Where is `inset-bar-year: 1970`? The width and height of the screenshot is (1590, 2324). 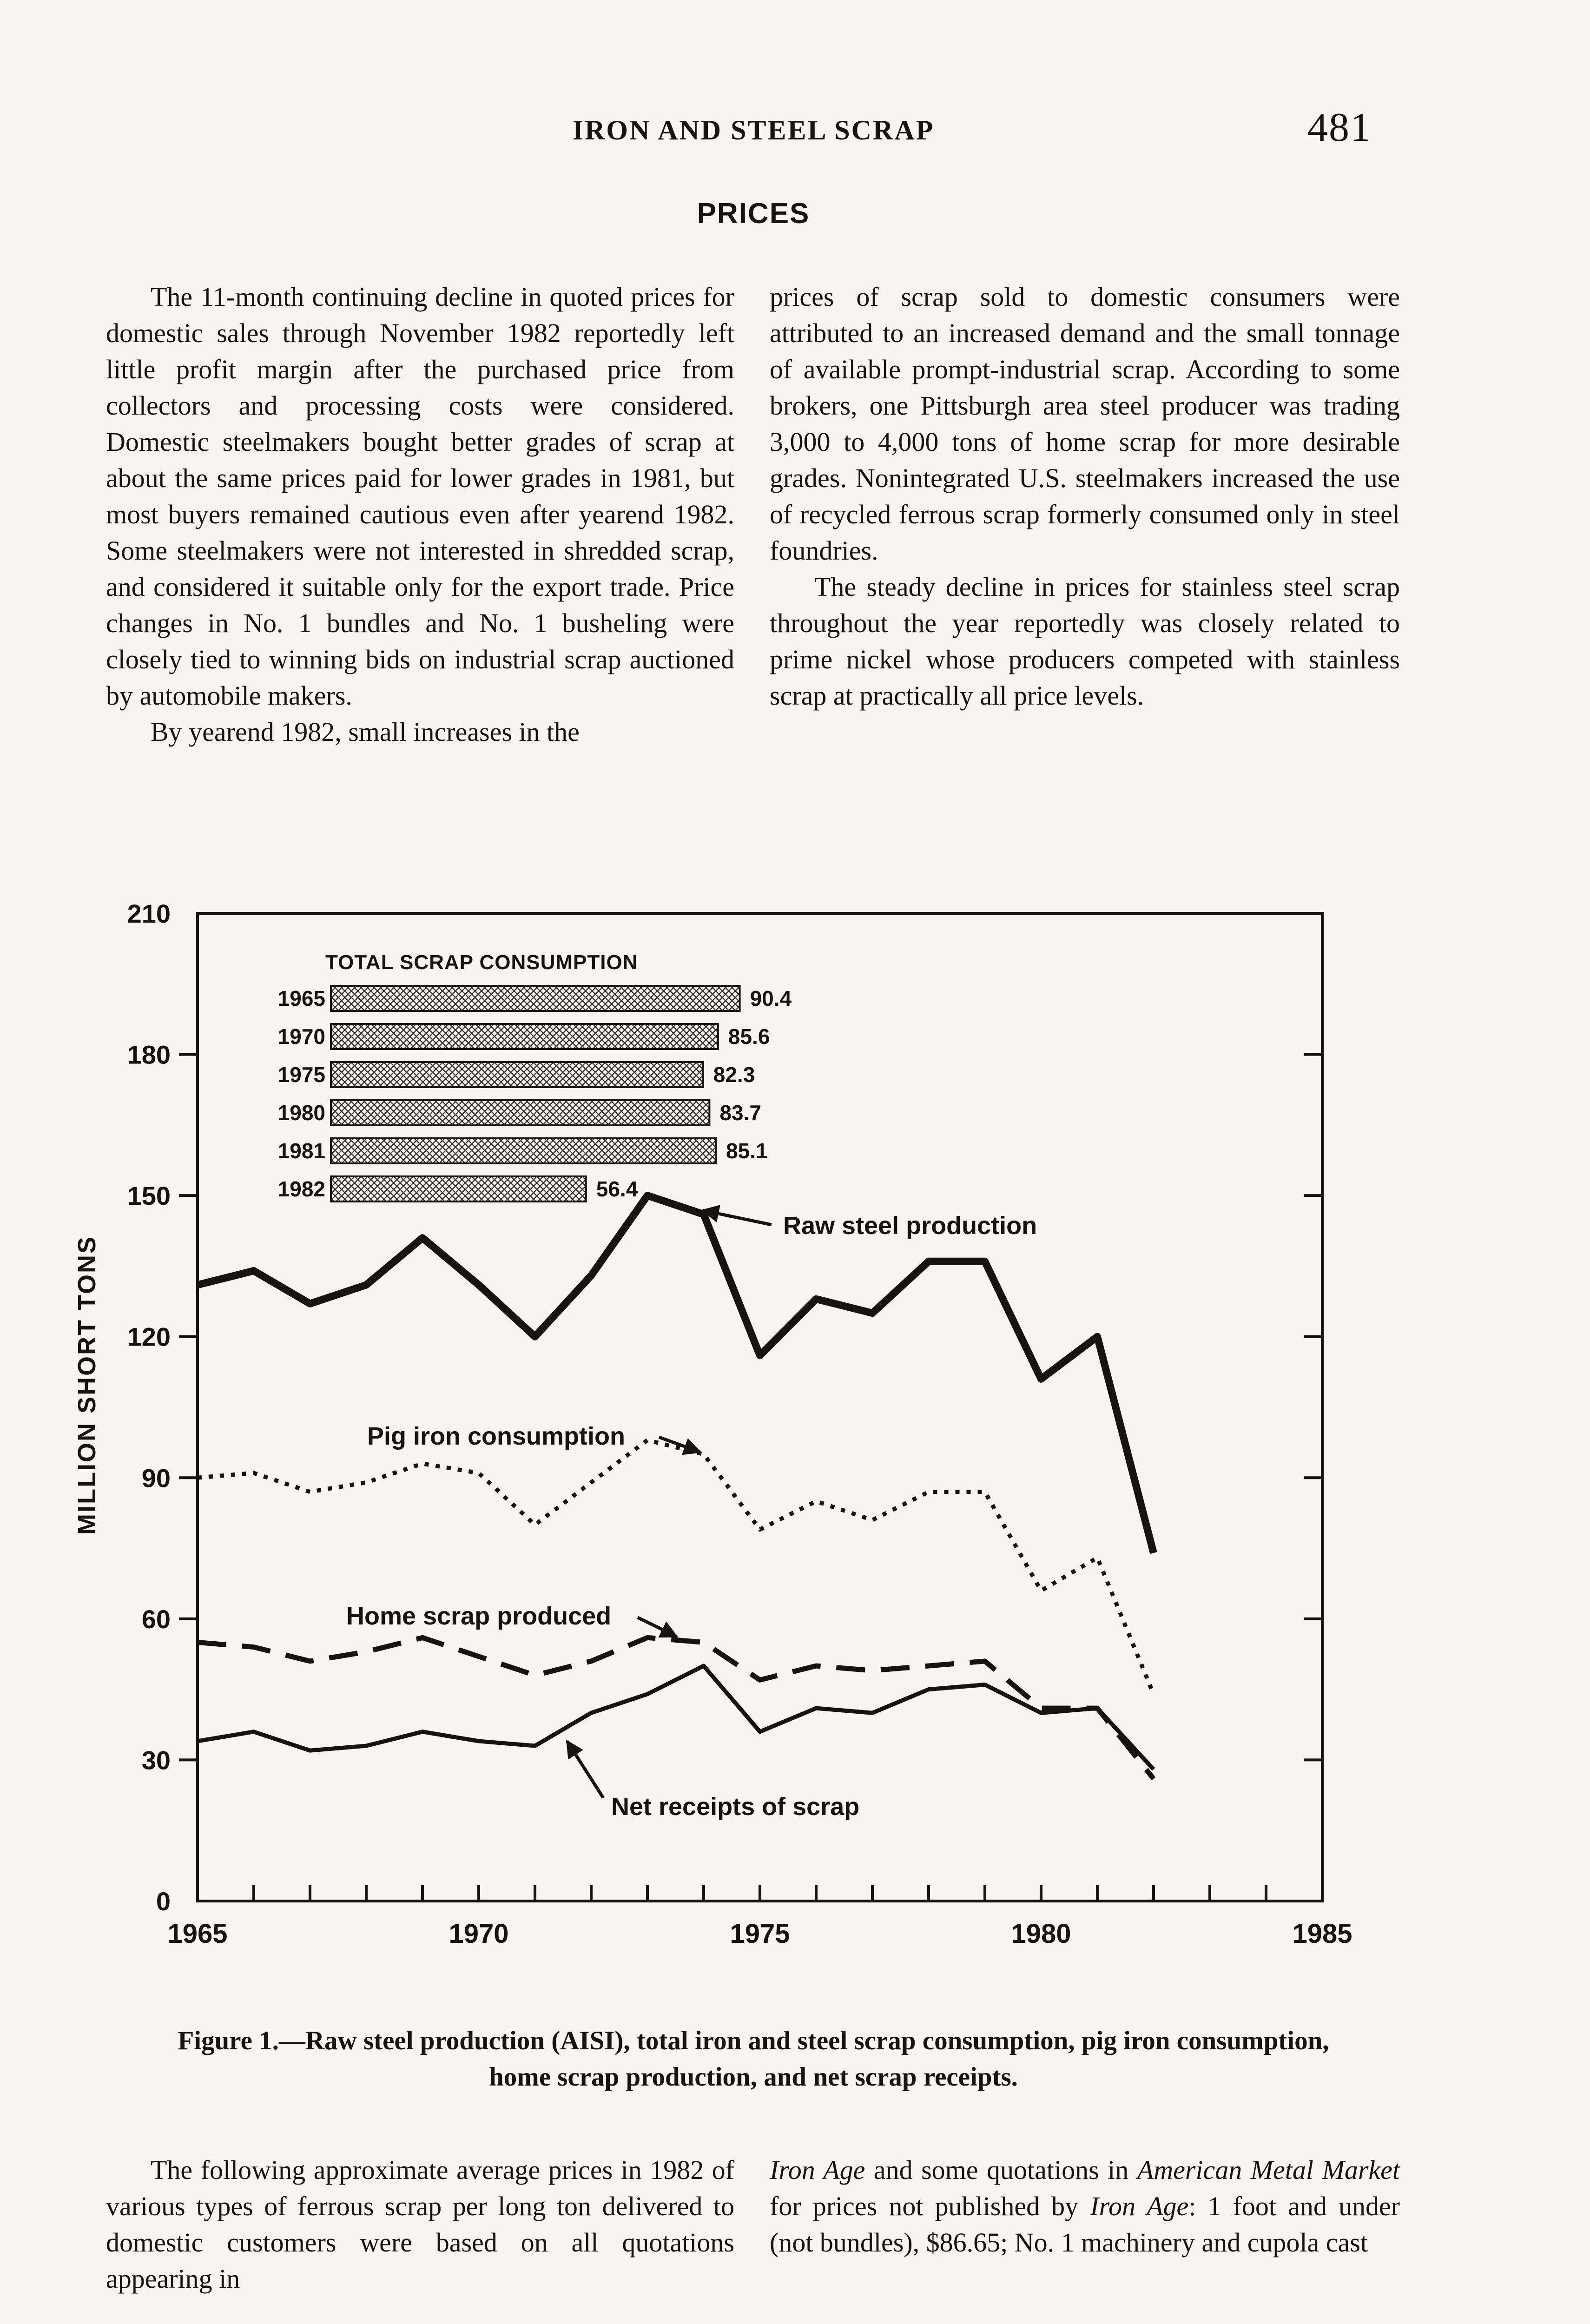
inset-bar-year: 1970 is located at coordinates (301, 1036).